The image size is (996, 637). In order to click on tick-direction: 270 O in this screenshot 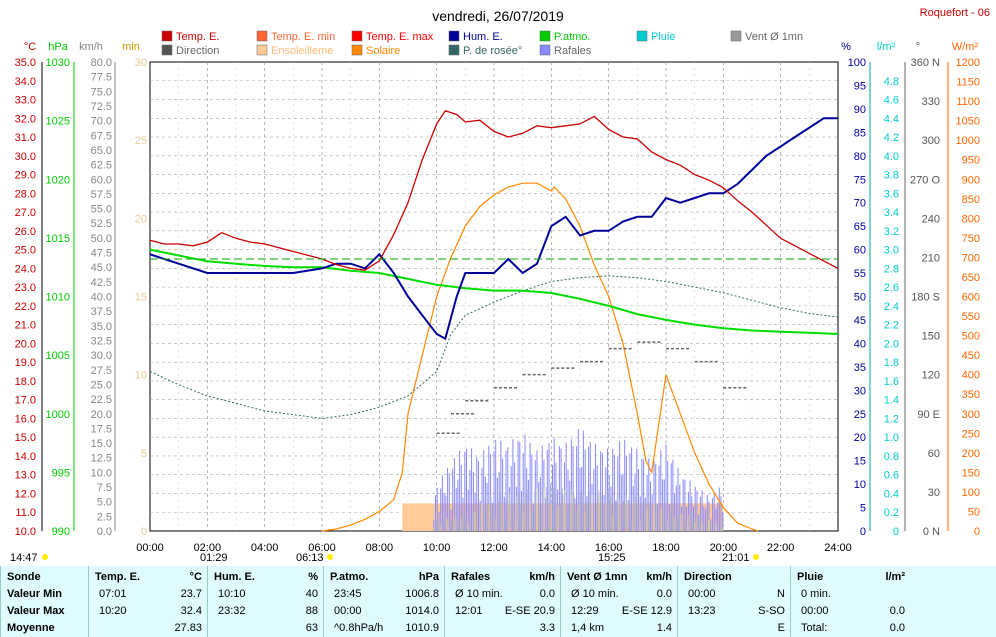, I will do `click(925, 180)`.